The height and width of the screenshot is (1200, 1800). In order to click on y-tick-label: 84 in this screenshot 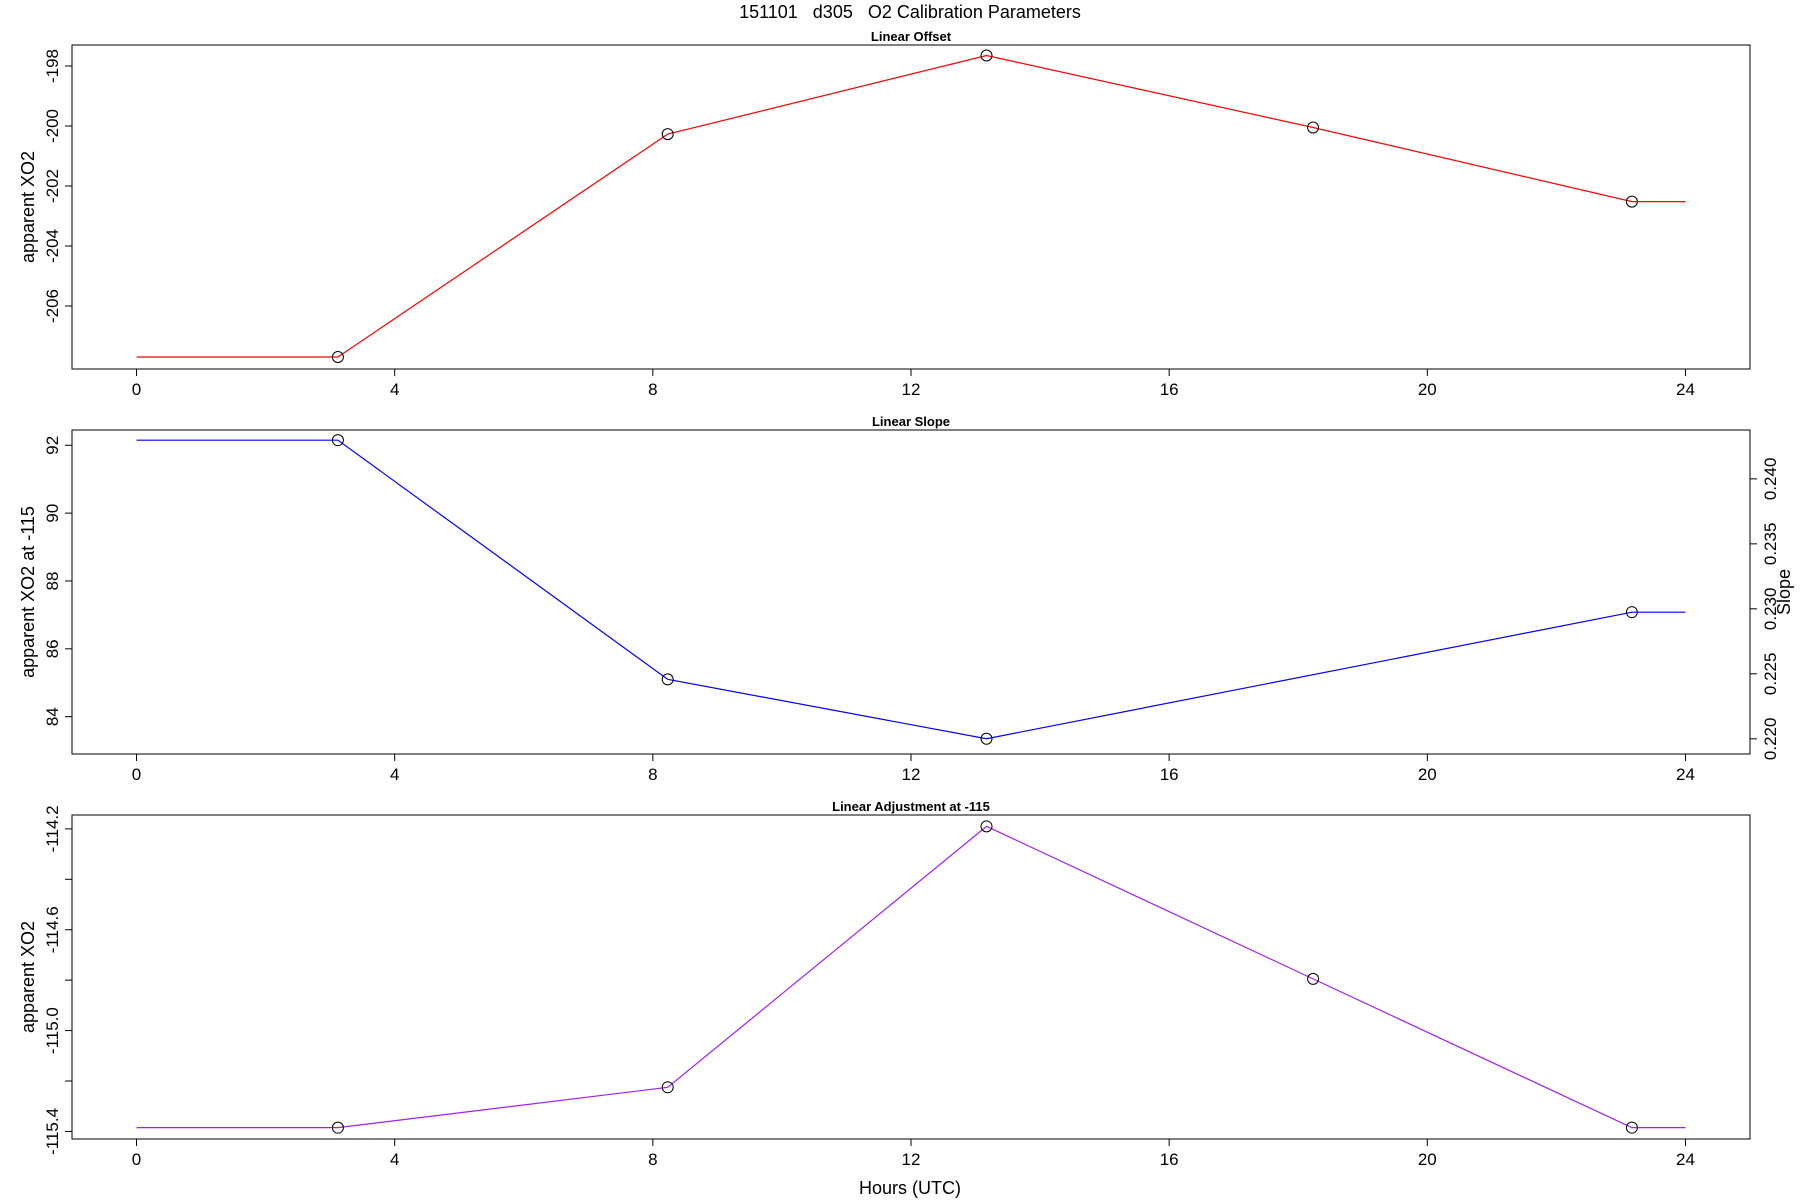, I will do `click(52, 716)`.